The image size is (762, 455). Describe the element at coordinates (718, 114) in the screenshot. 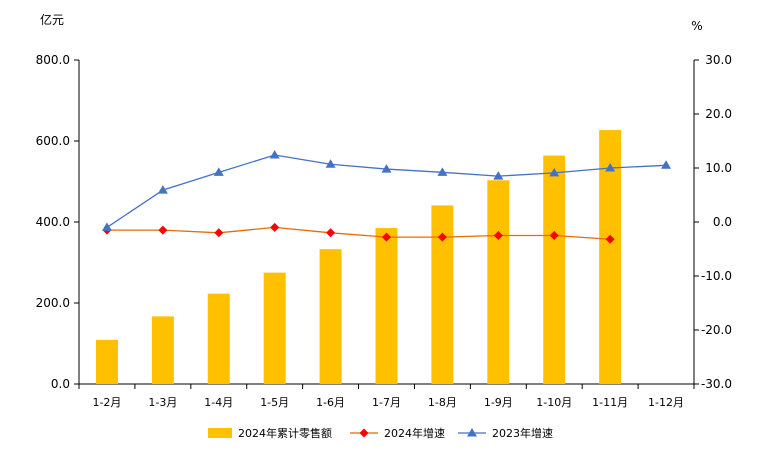

I see `right-tick-label: 20.0` at that location.